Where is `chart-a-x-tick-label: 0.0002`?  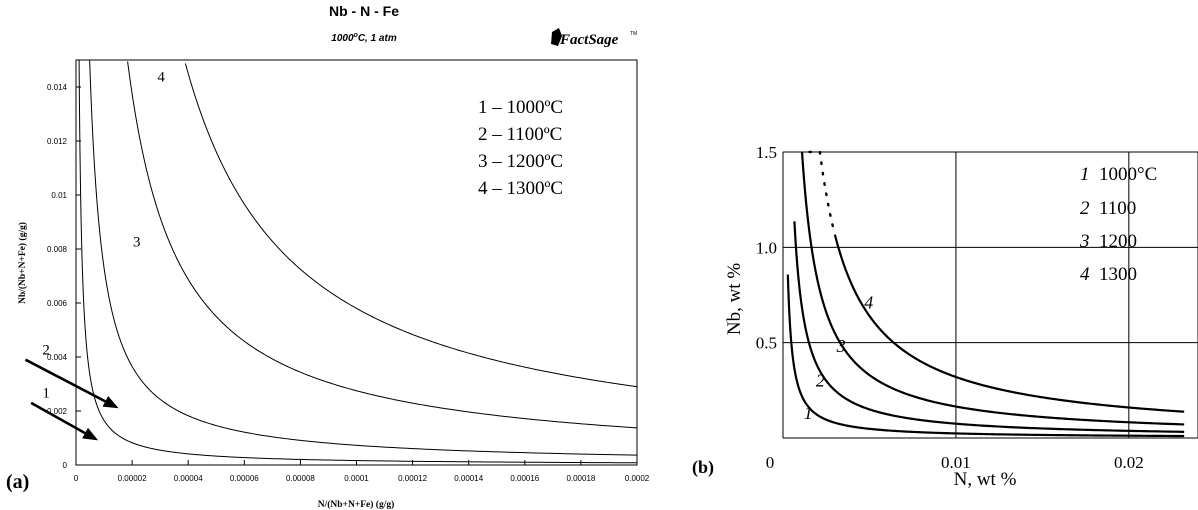 chart-a-x-tick-label: 0.0002 is located at coordinates (637, 478).